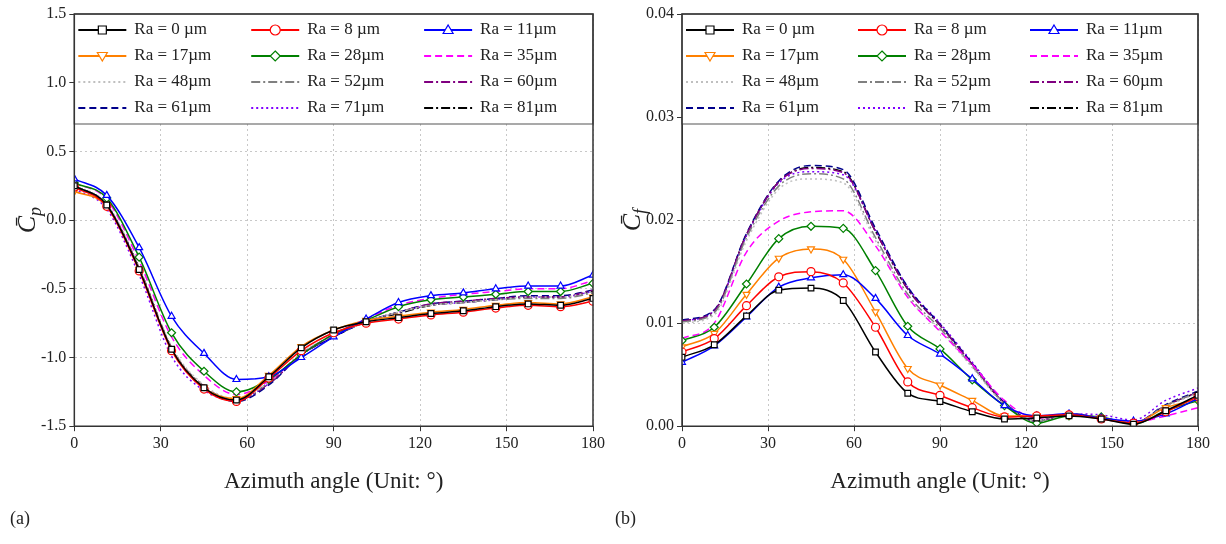 This screenshot has width=1226, height=544. I want to click on y-tick-label: 0.5, so click(56, 150).